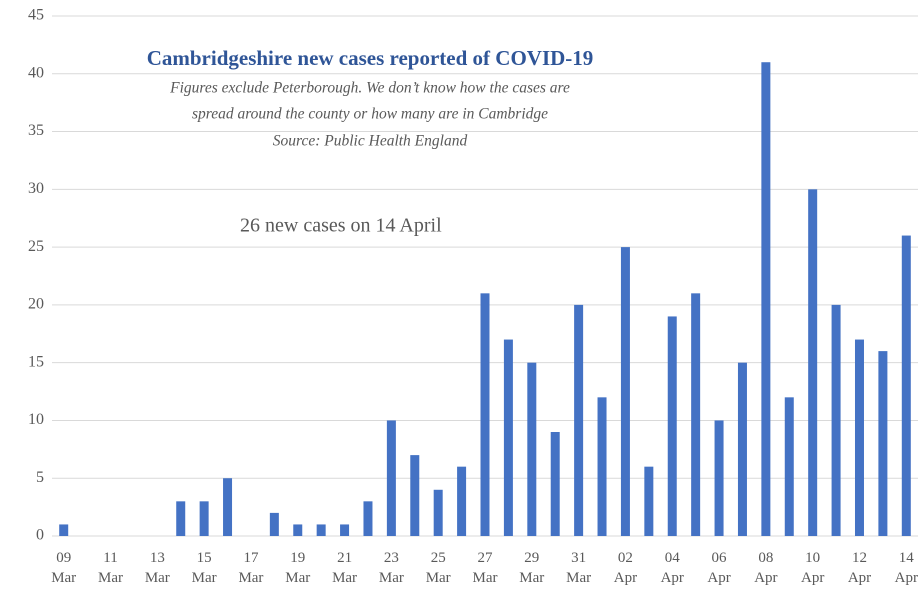 The width and height of the screenshot is (924, 597). What do you see at coordinates (64, 568) in the screenshot?
I see `x-tick-label: 09 Mar` at bounding box center [64, 568].